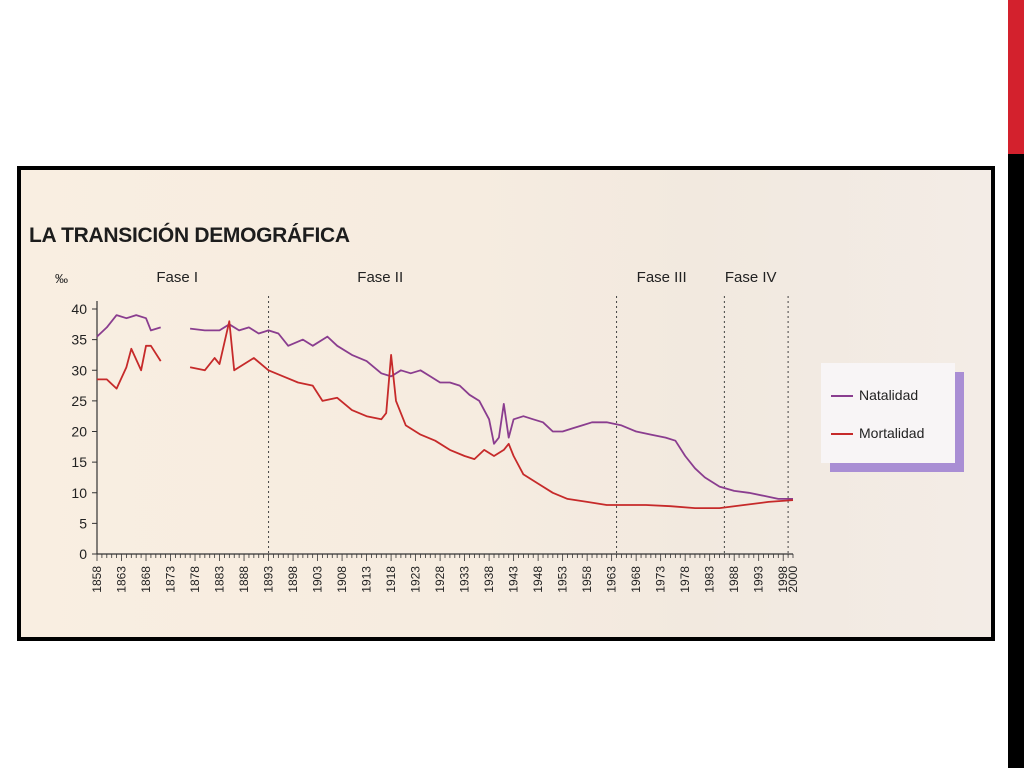  What do you see at coordinates (79, 462) in the screenshot?
I see `y-tick-label: 15` at bounding box center [79, 462].